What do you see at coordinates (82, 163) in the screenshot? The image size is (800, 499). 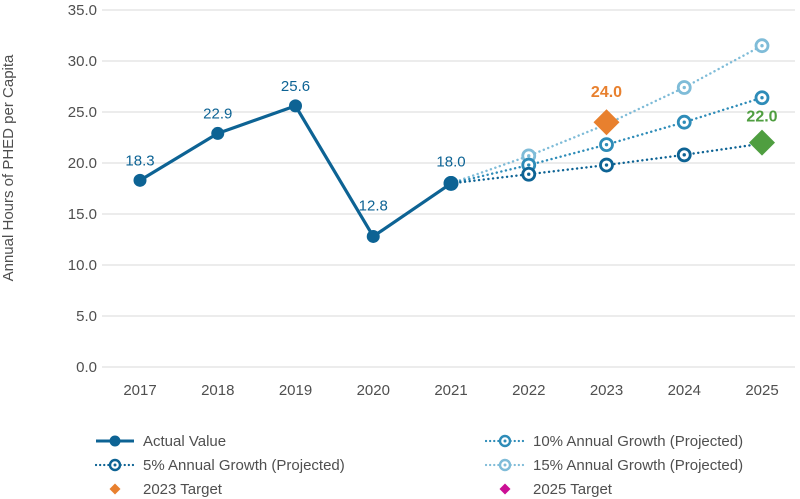 I see `y-tick-label: 20.0` at bounding box center [82, 163].